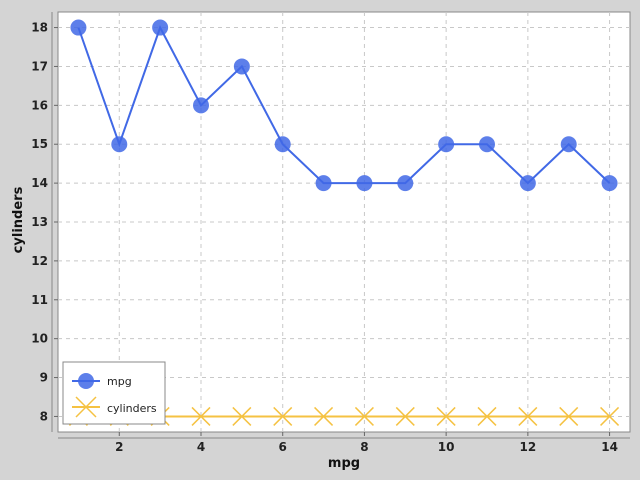 This screenshot has height=480, width=640. What do you see at coordinates (344, 463) in the screenshot?
I see `x-axis-title: mpg` at bounding box center [344, 463].